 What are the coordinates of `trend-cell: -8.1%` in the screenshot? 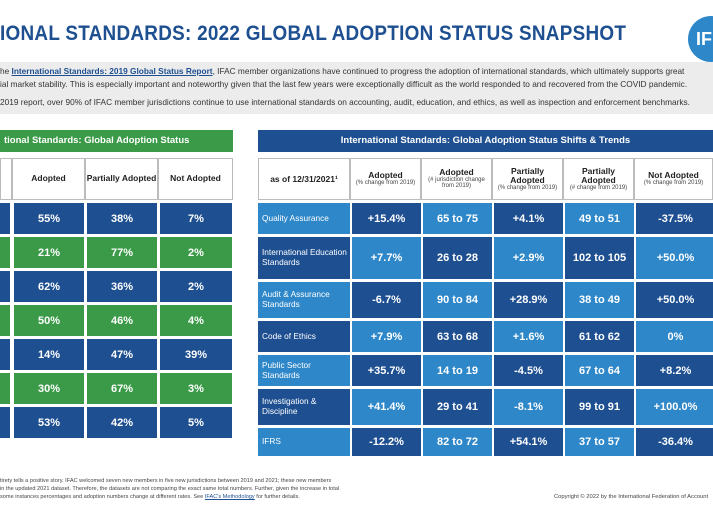 It's located at (528, 407).